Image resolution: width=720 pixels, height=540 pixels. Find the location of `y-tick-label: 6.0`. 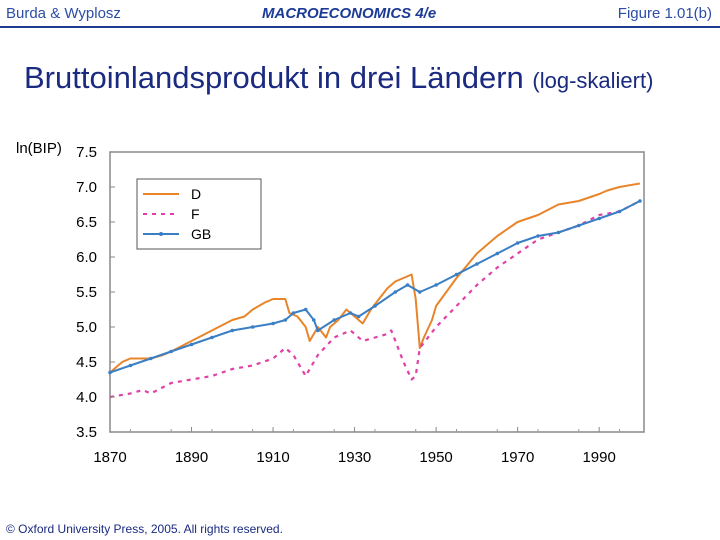

y-tick-label: 6.0 is located at coordinates (86, 257).